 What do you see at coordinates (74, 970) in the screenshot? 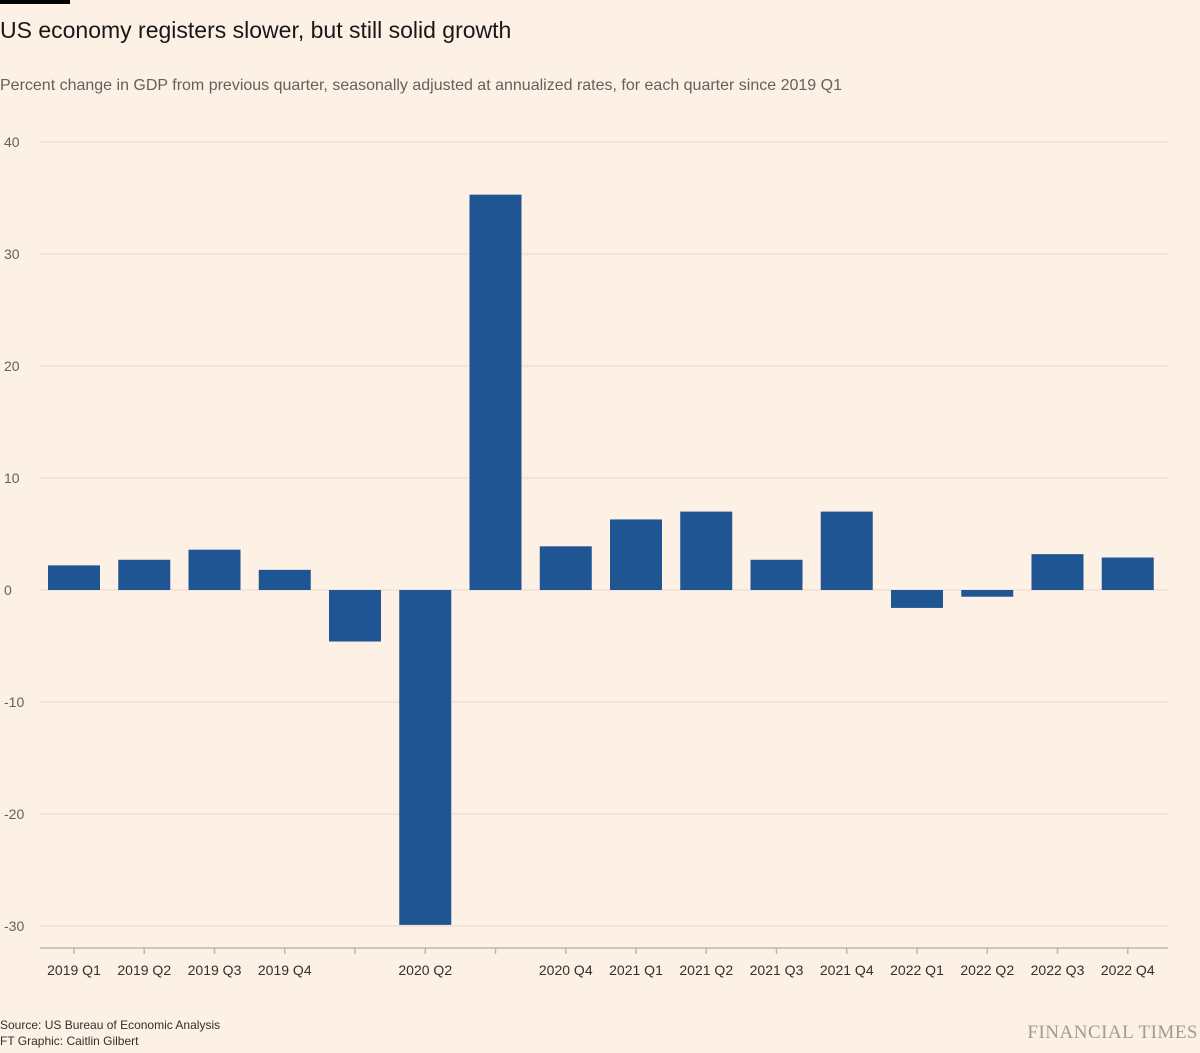
I see `x-tick-label: 2019 Q1` at bounding box center [74, 970].